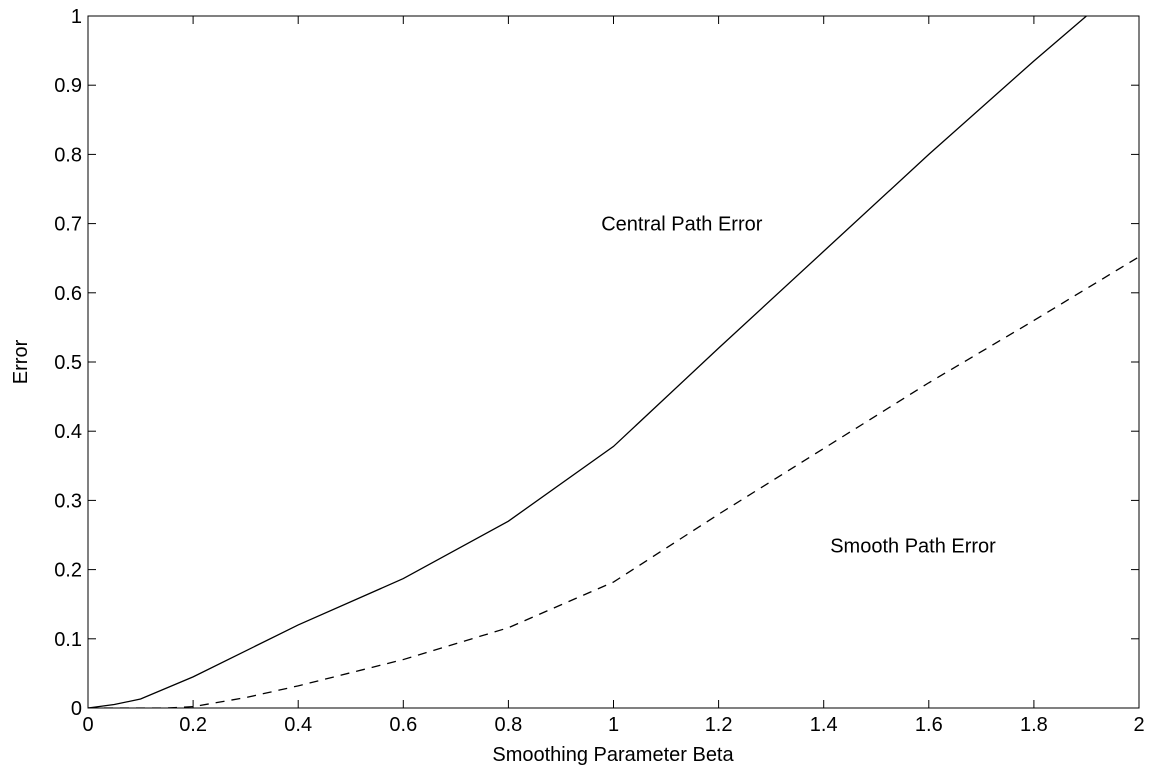 Image resolution: width=1149 pixels, height=765 pixels. Describe the element at coordinates (68, 640) in the screenshot. I see `y-tick-label: 0.1` at that location.